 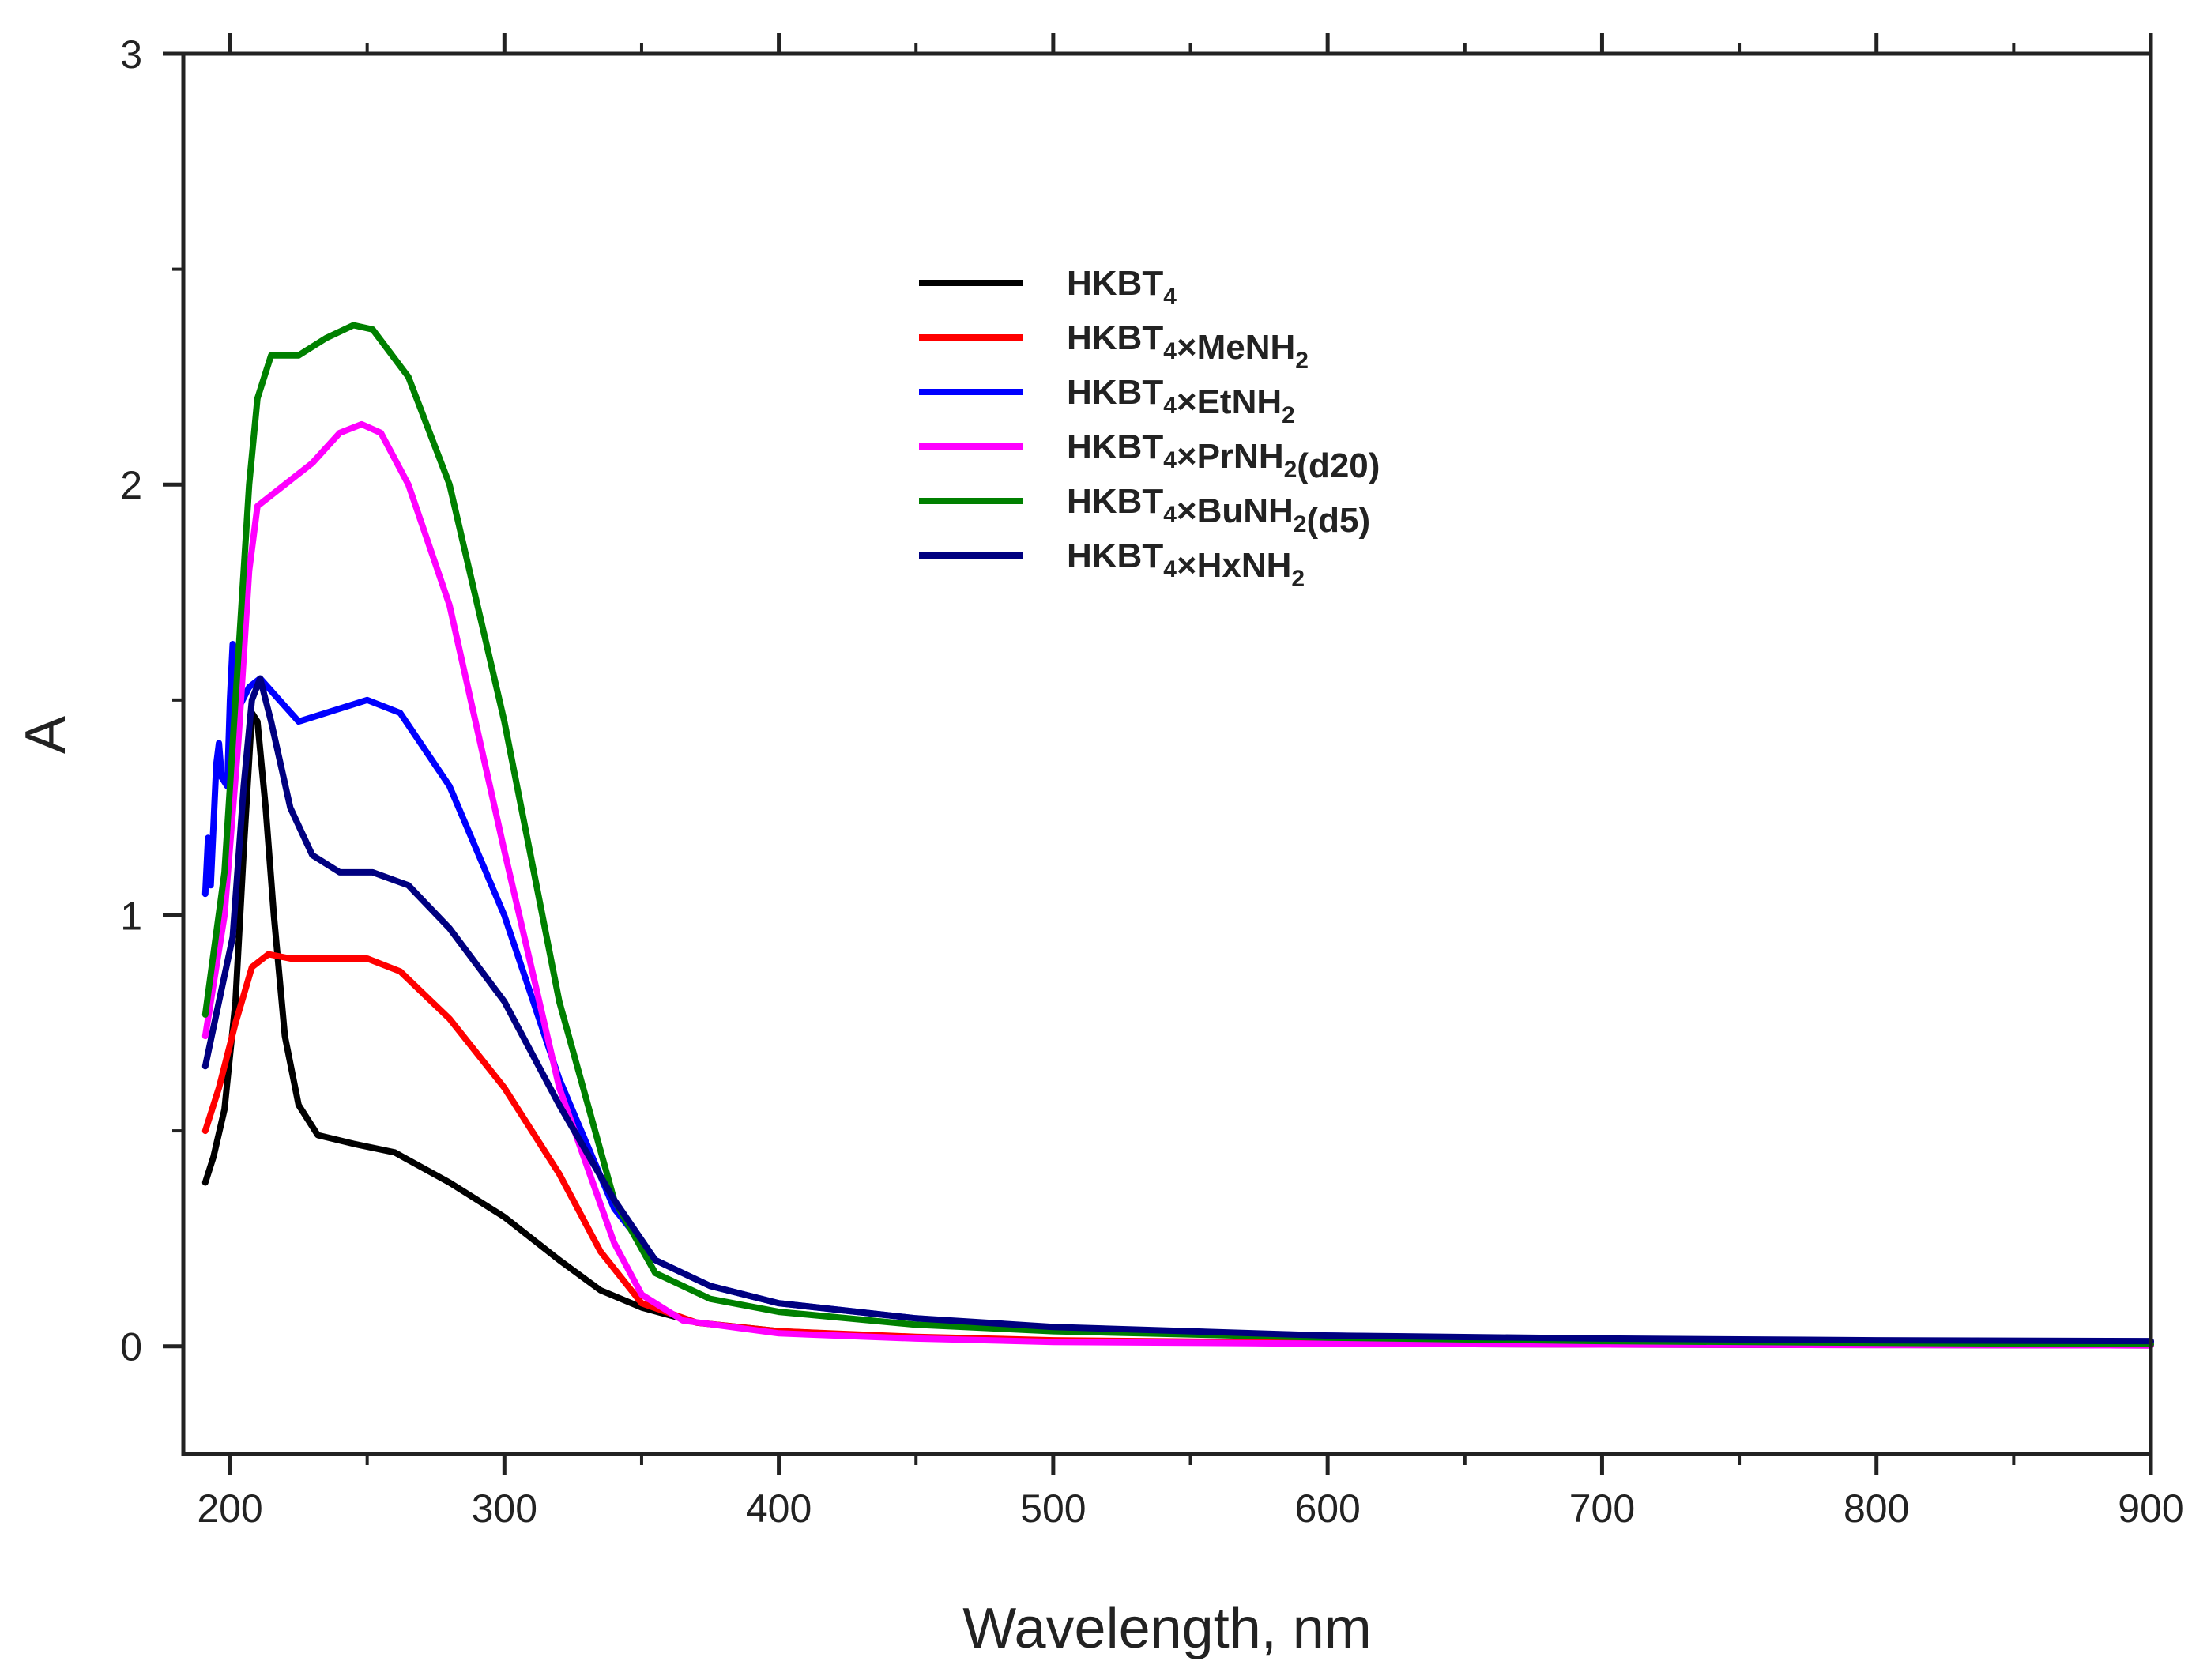 I want to click on legend-label: HKBT4×HxNH2, so click(x=1186, y=564).